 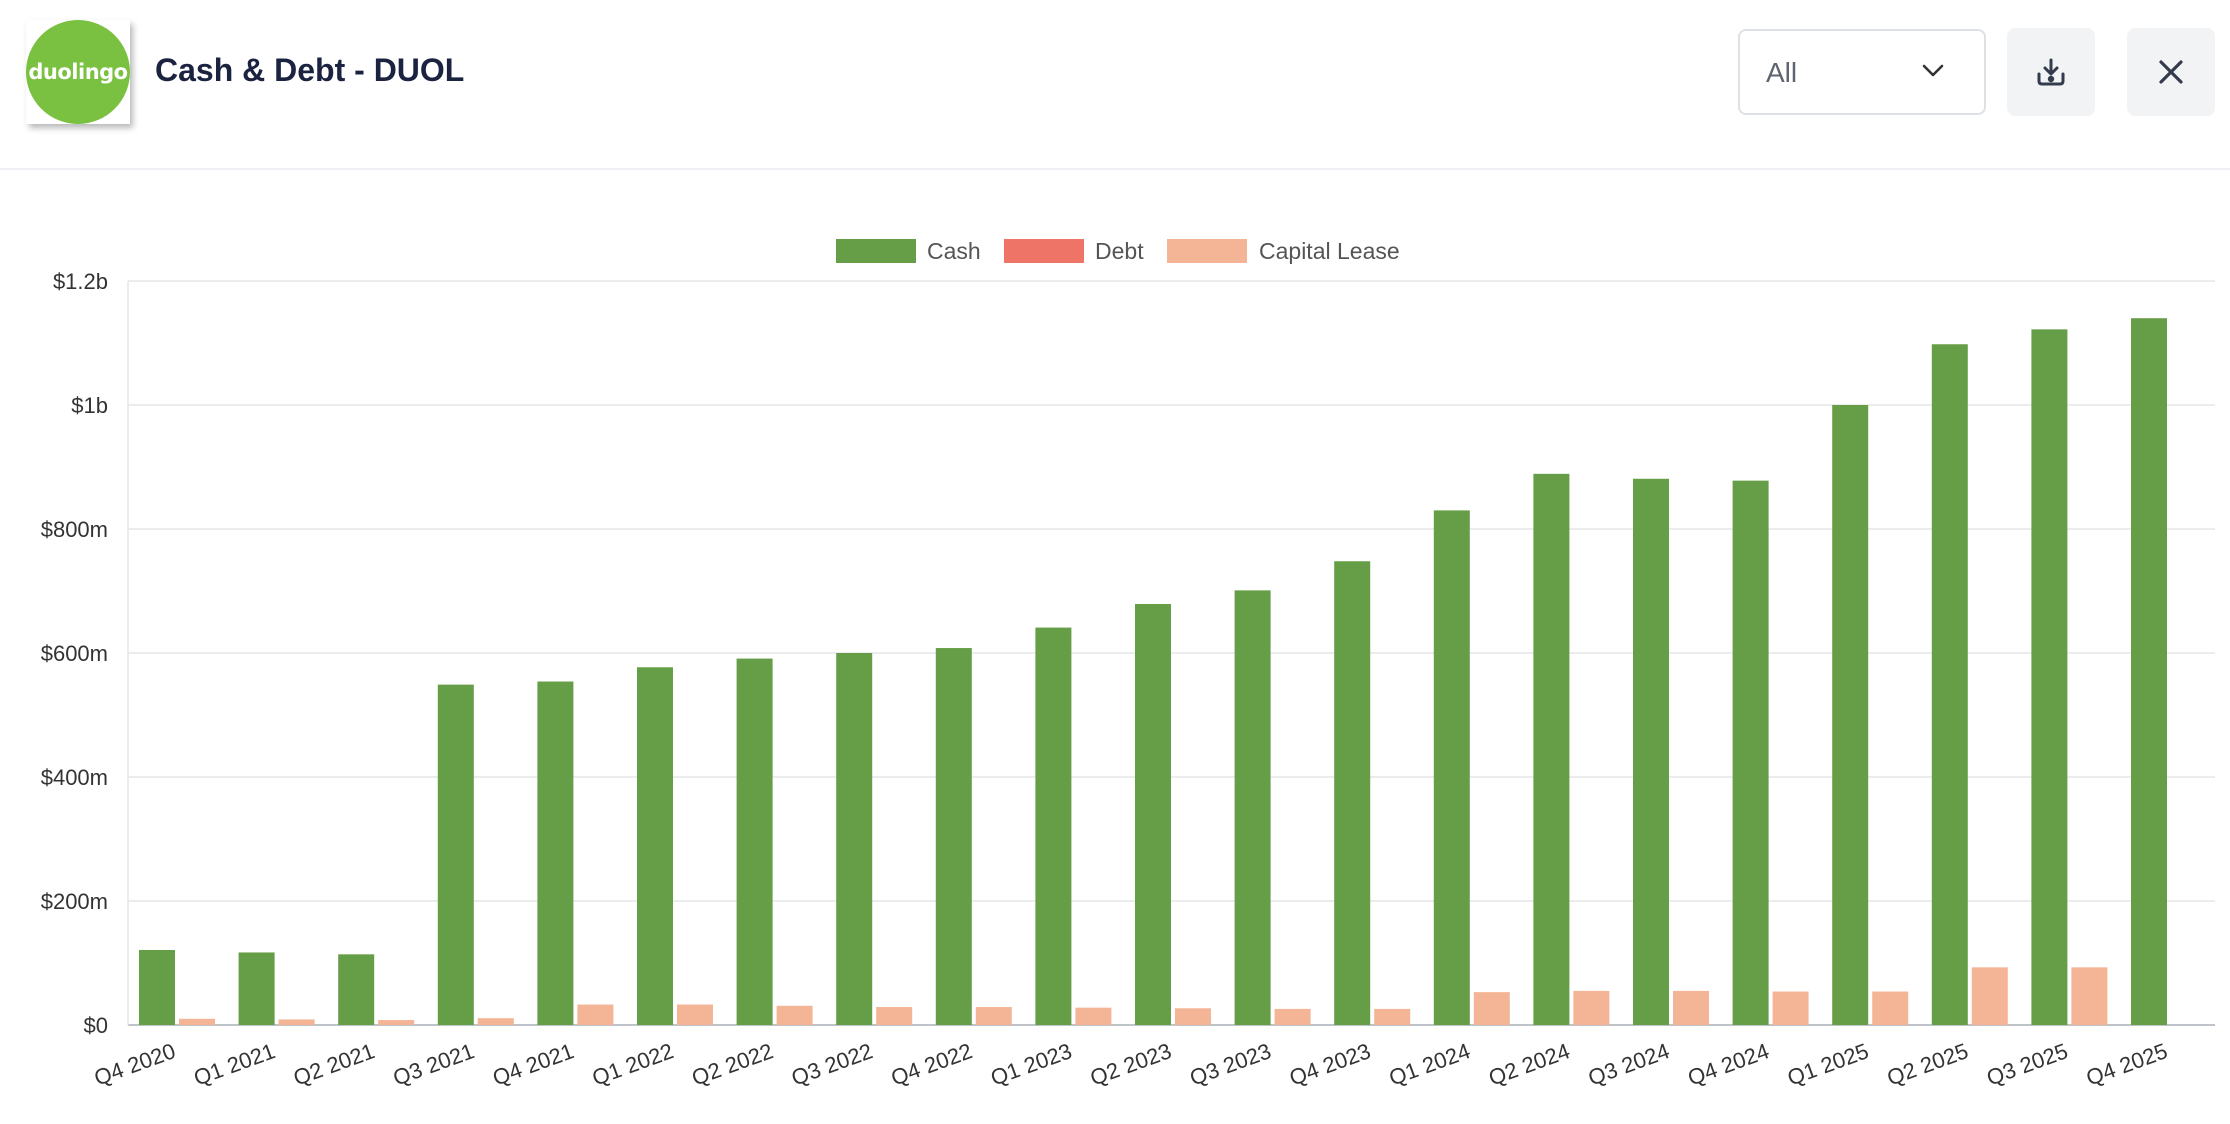 What do you see at coordinates (1207, 251) in the screenshot?
I see `legend-swatch-capital-lease` at bounding box center [1207, 251].